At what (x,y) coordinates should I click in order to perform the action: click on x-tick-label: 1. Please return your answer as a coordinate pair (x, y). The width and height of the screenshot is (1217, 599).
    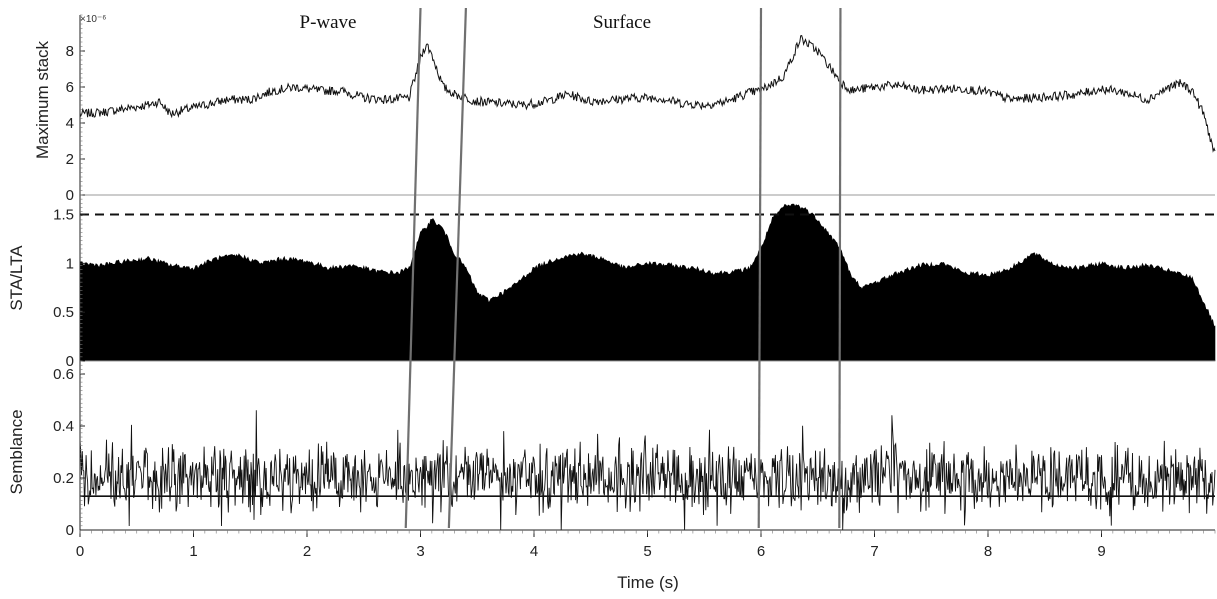
    Looking at the image, I should click on (193, 551).